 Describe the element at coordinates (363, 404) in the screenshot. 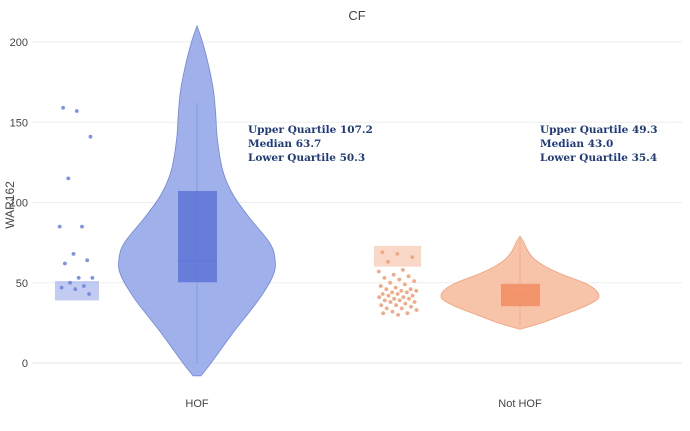

I see `x-axis-ticks: HOF Not HOF` at that location.